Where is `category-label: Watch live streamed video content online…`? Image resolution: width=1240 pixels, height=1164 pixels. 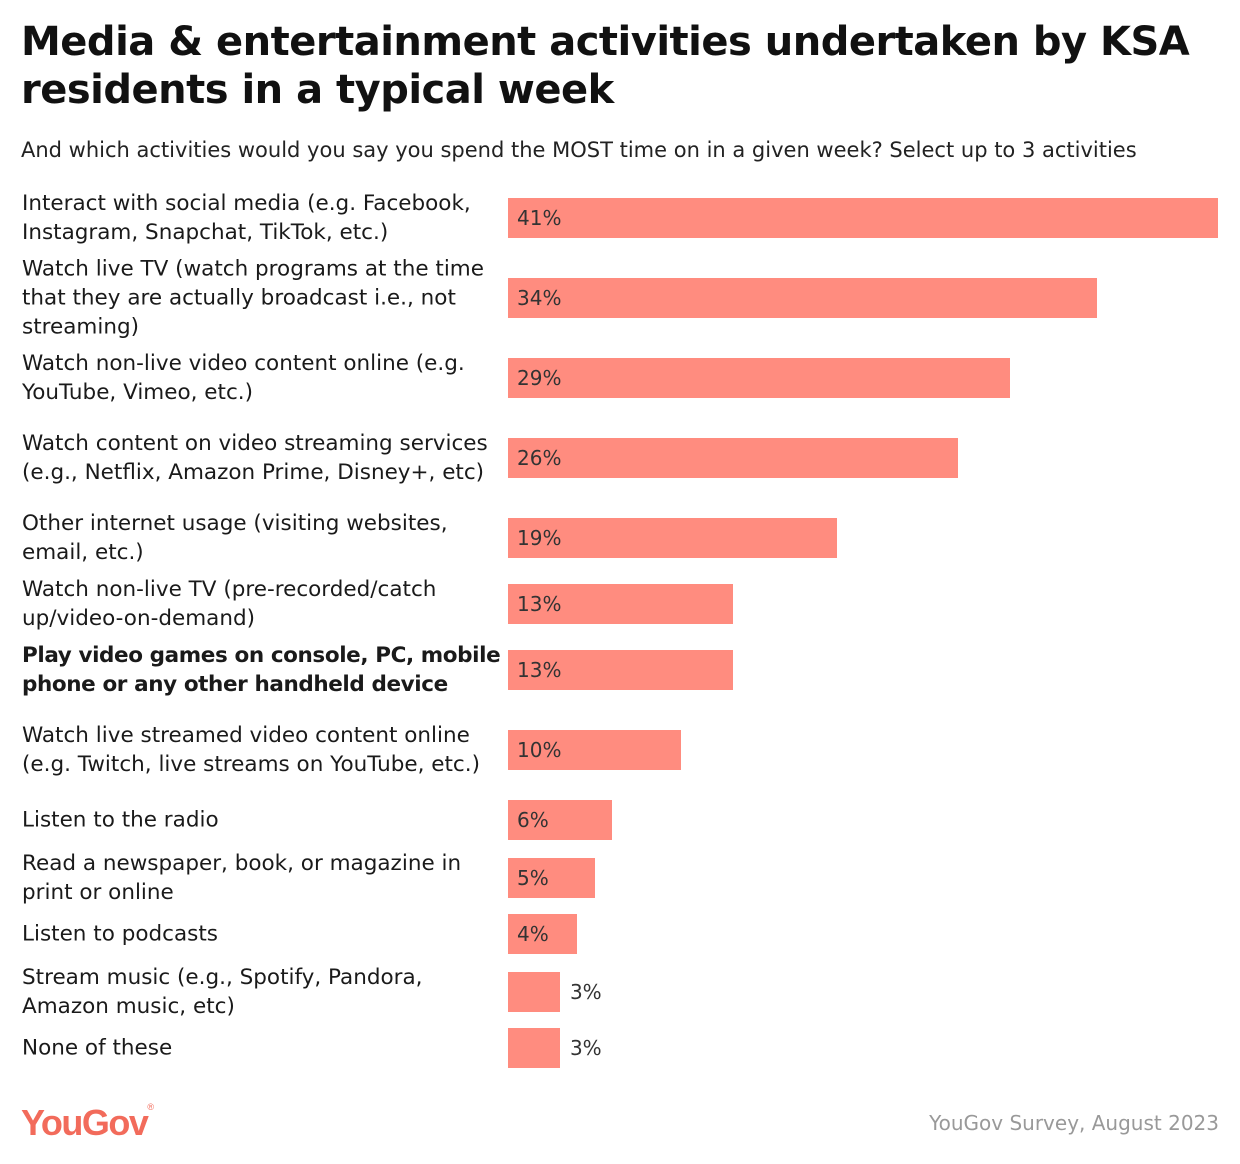
category-label: Watch live streamed video content online… is located at coordinates (251, 750).